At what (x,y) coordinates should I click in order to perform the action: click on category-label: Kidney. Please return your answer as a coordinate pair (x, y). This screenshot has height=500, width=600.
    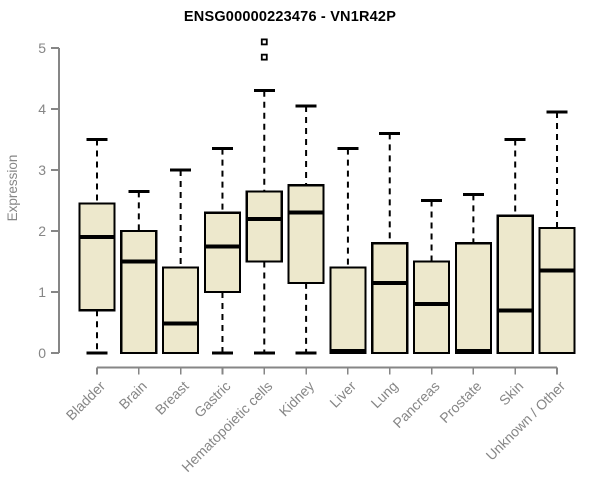
    Looking at the image, I should click on (297, 399).